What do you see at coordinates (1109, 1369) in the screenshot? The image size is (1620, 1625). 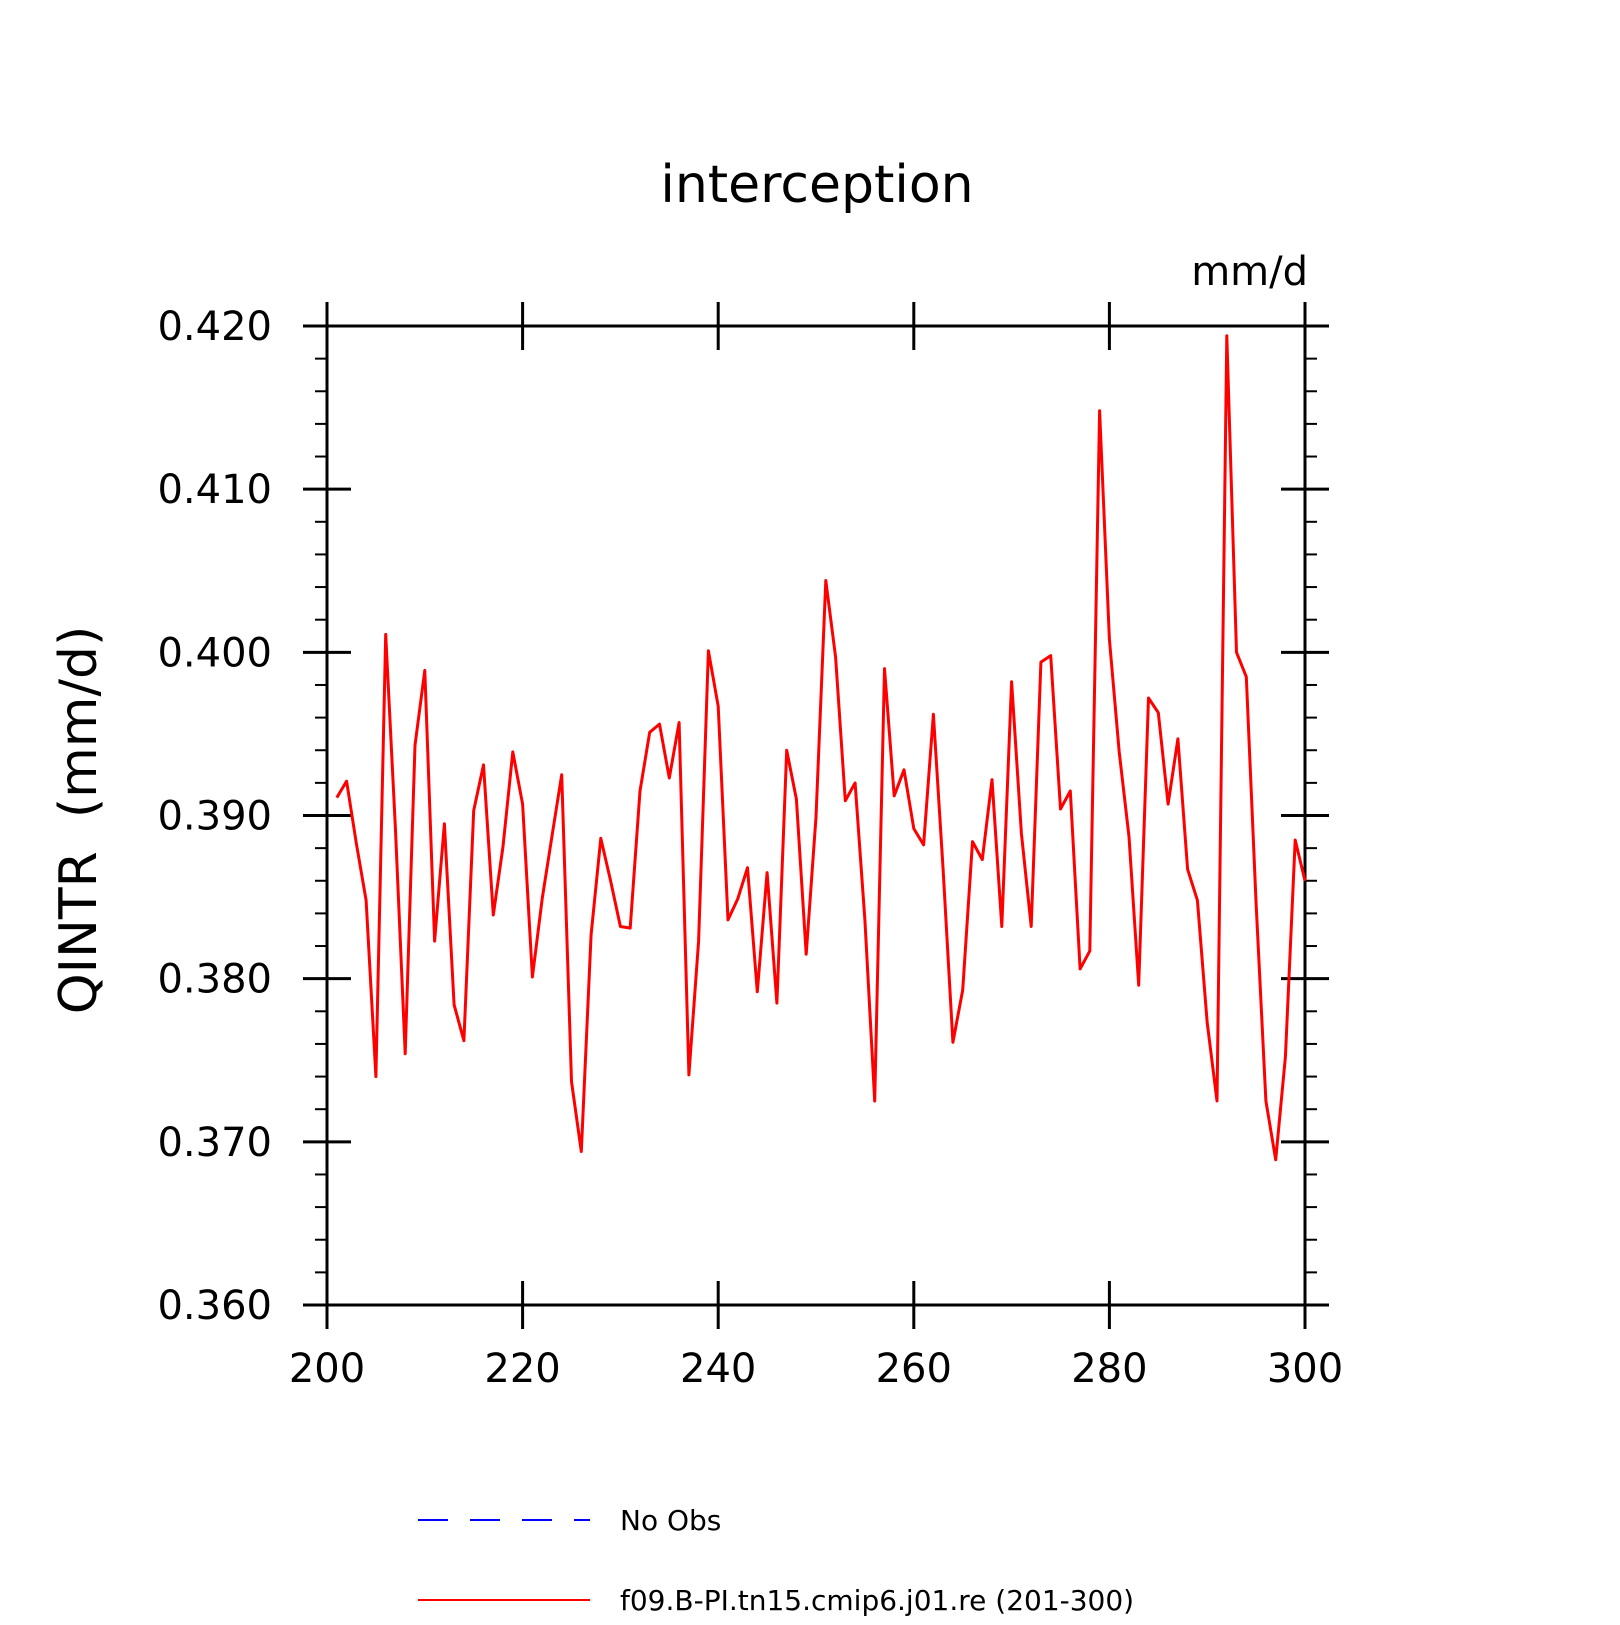 I see `x-tick-label: 280` at bounding box center [1109, 1369].